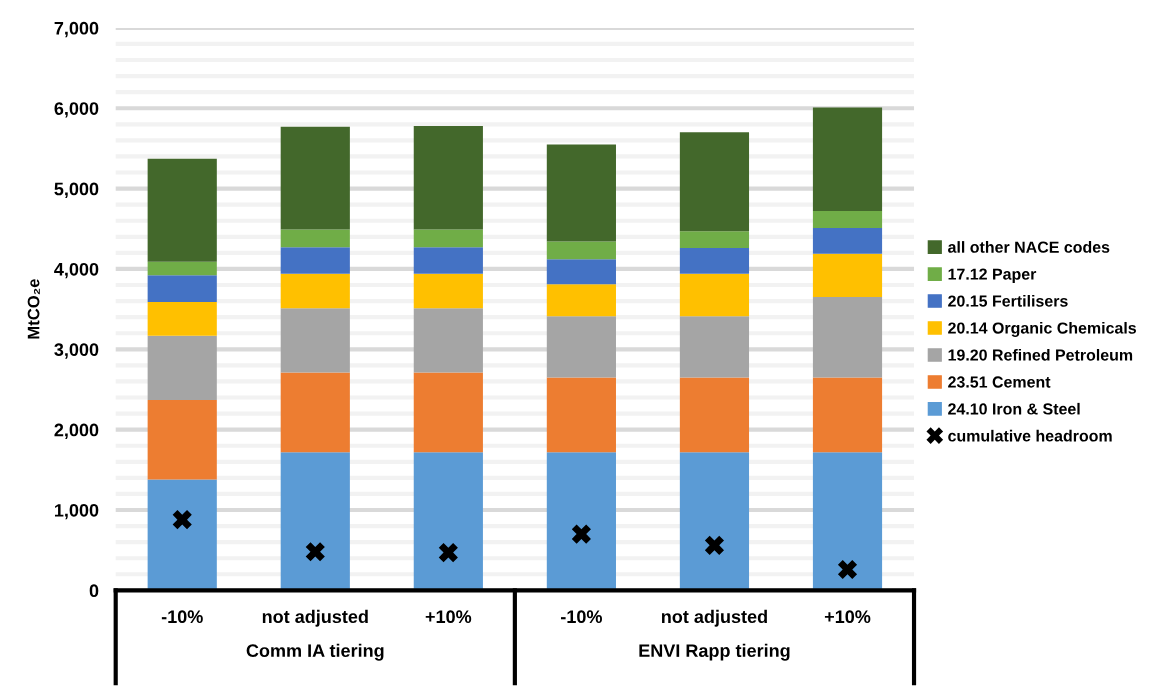 The height and width of the screenshot is (697, 1157). I want to click on y-tick-label: 3,000, so click(76, 351).